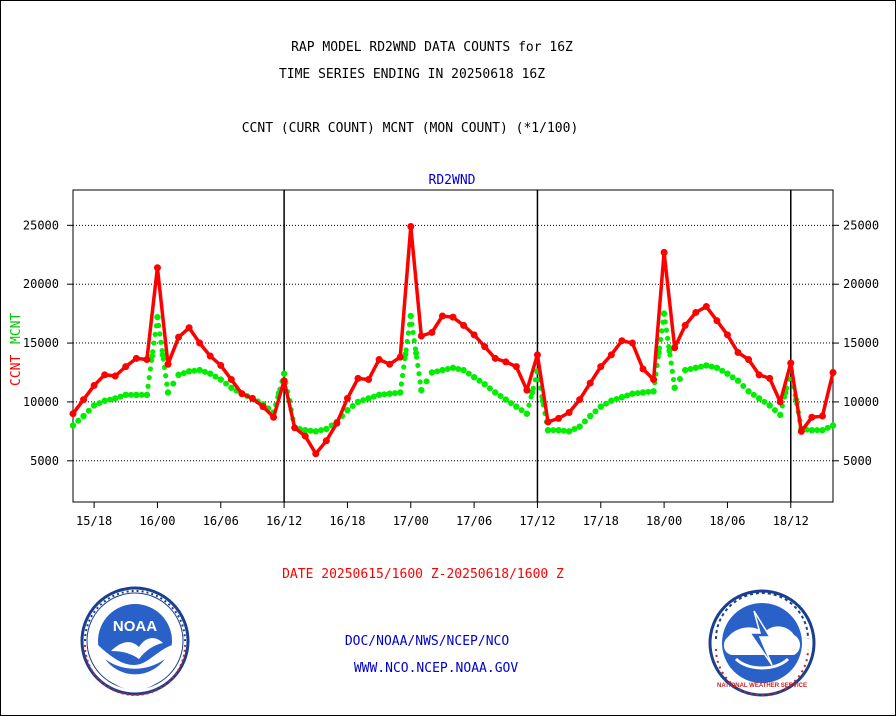 The image size is (896, 716). Describe the element at coordinates (861, 343) in the screenshot. I see `y-tick-label-right: 15000` at that location.